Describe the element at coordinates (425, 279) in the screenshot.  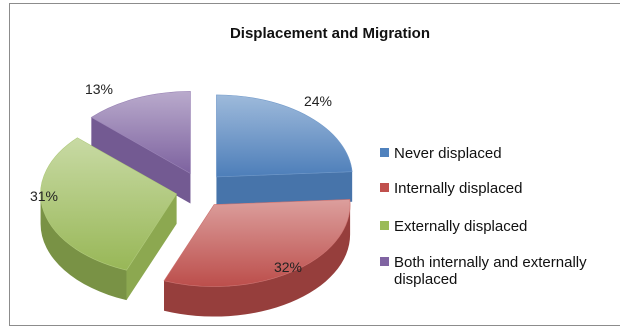
I see `legend-label: displaced` at that location.